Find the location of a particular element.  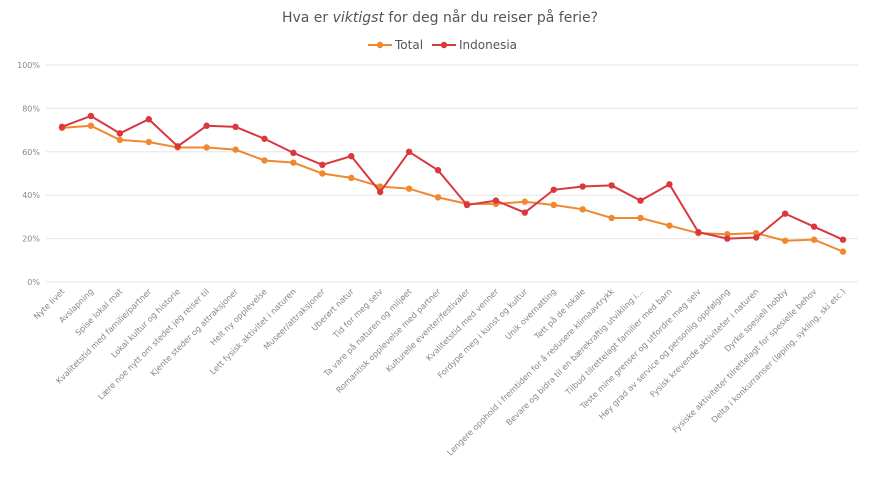

x-tick-label: Romantisk opplevelse med partner is located at coordinates (388, 340).